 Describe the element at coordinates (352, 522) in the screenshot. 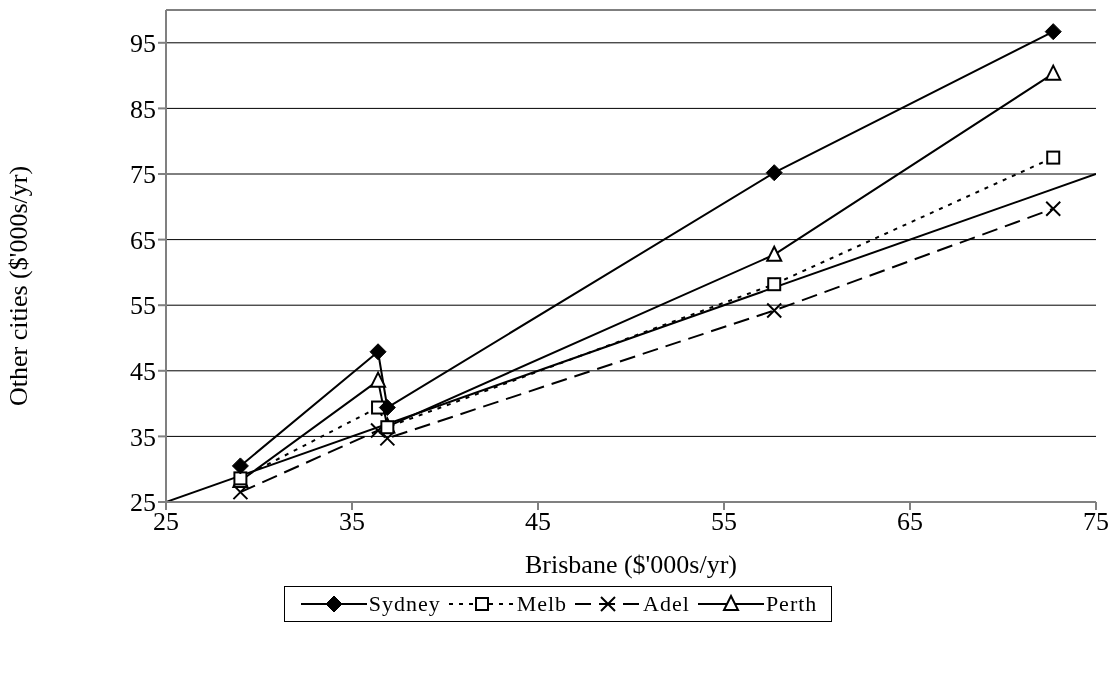

I see `x-tick-label: 35` at that location.